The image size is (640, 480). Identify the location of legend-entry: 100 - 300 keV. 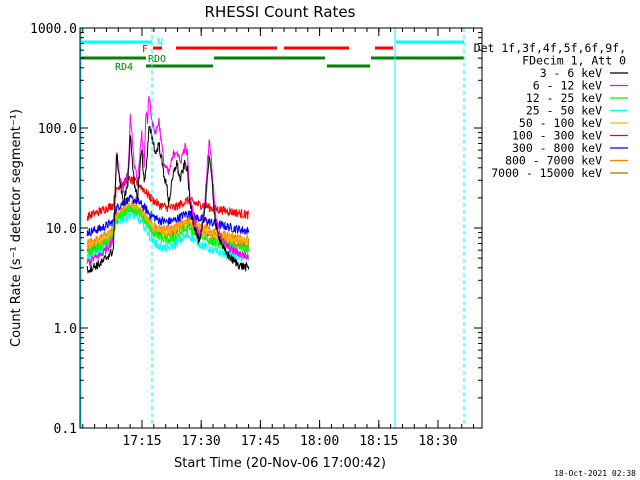
(557, 136).